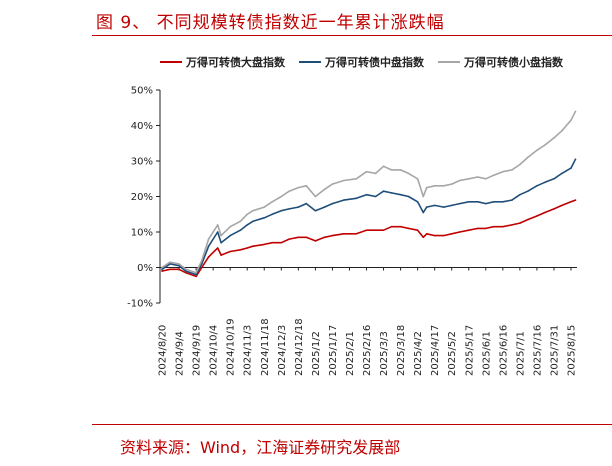  What do you see at coordinates (367, 350) in the screenshot?
I see `x-tick-label: 2025/2/16` at bounding box center [367, 350].